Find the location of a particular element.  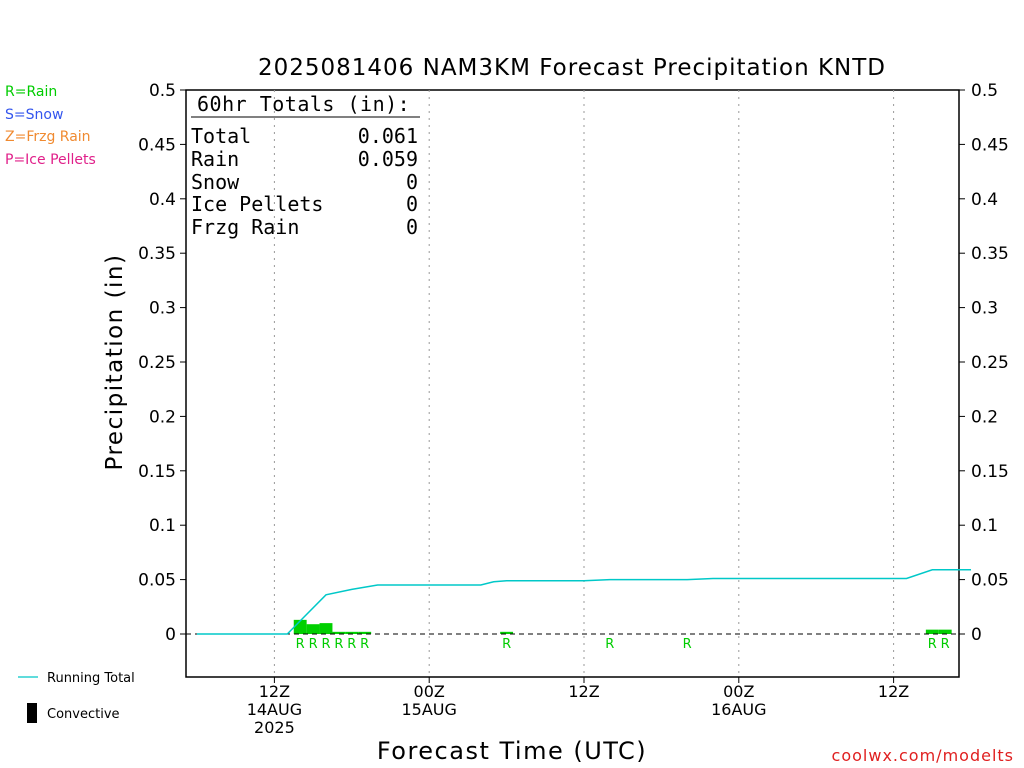

y-tick-label-left: 0.1 is located at coordinates (162, 526).